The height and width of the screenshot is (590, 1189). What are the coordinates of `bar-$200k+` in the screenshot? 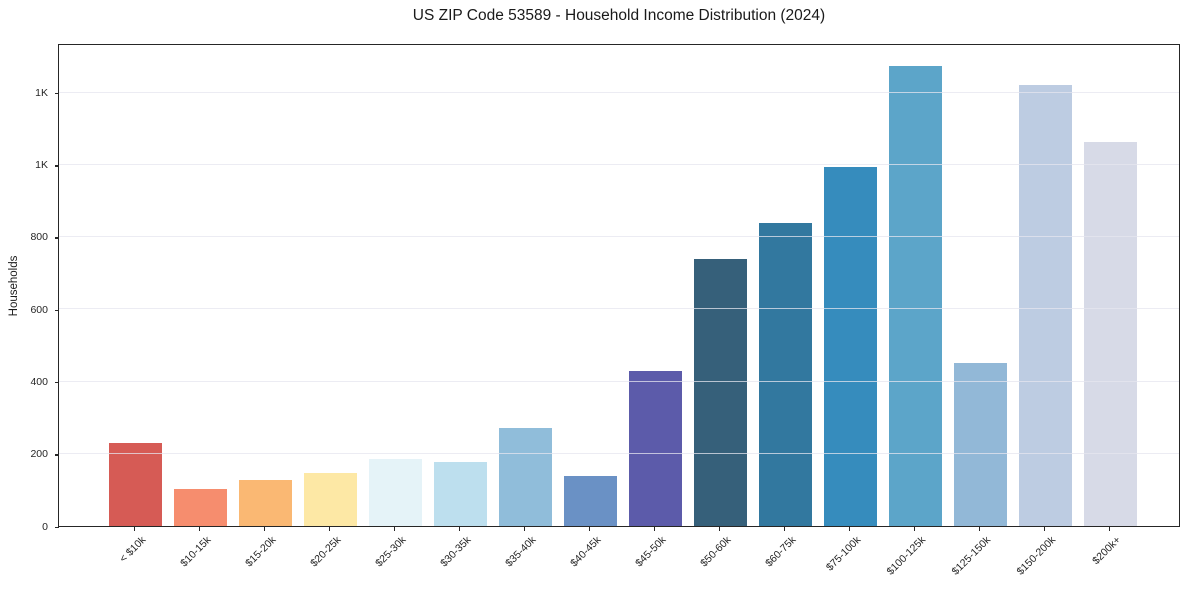 It's located at (1110, 333).